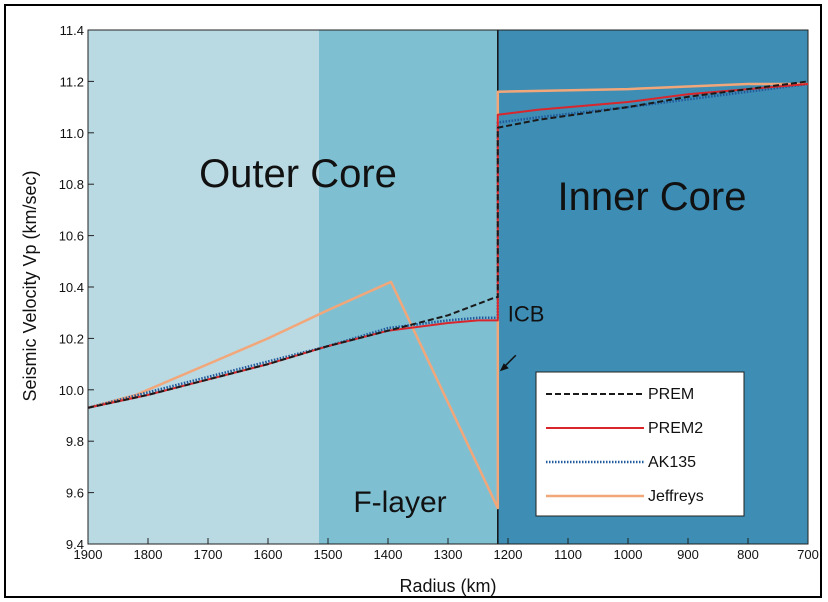 This screenshot has width=828, height=602. I want to click on y-tick-label: 9.4, so click(75, 544).